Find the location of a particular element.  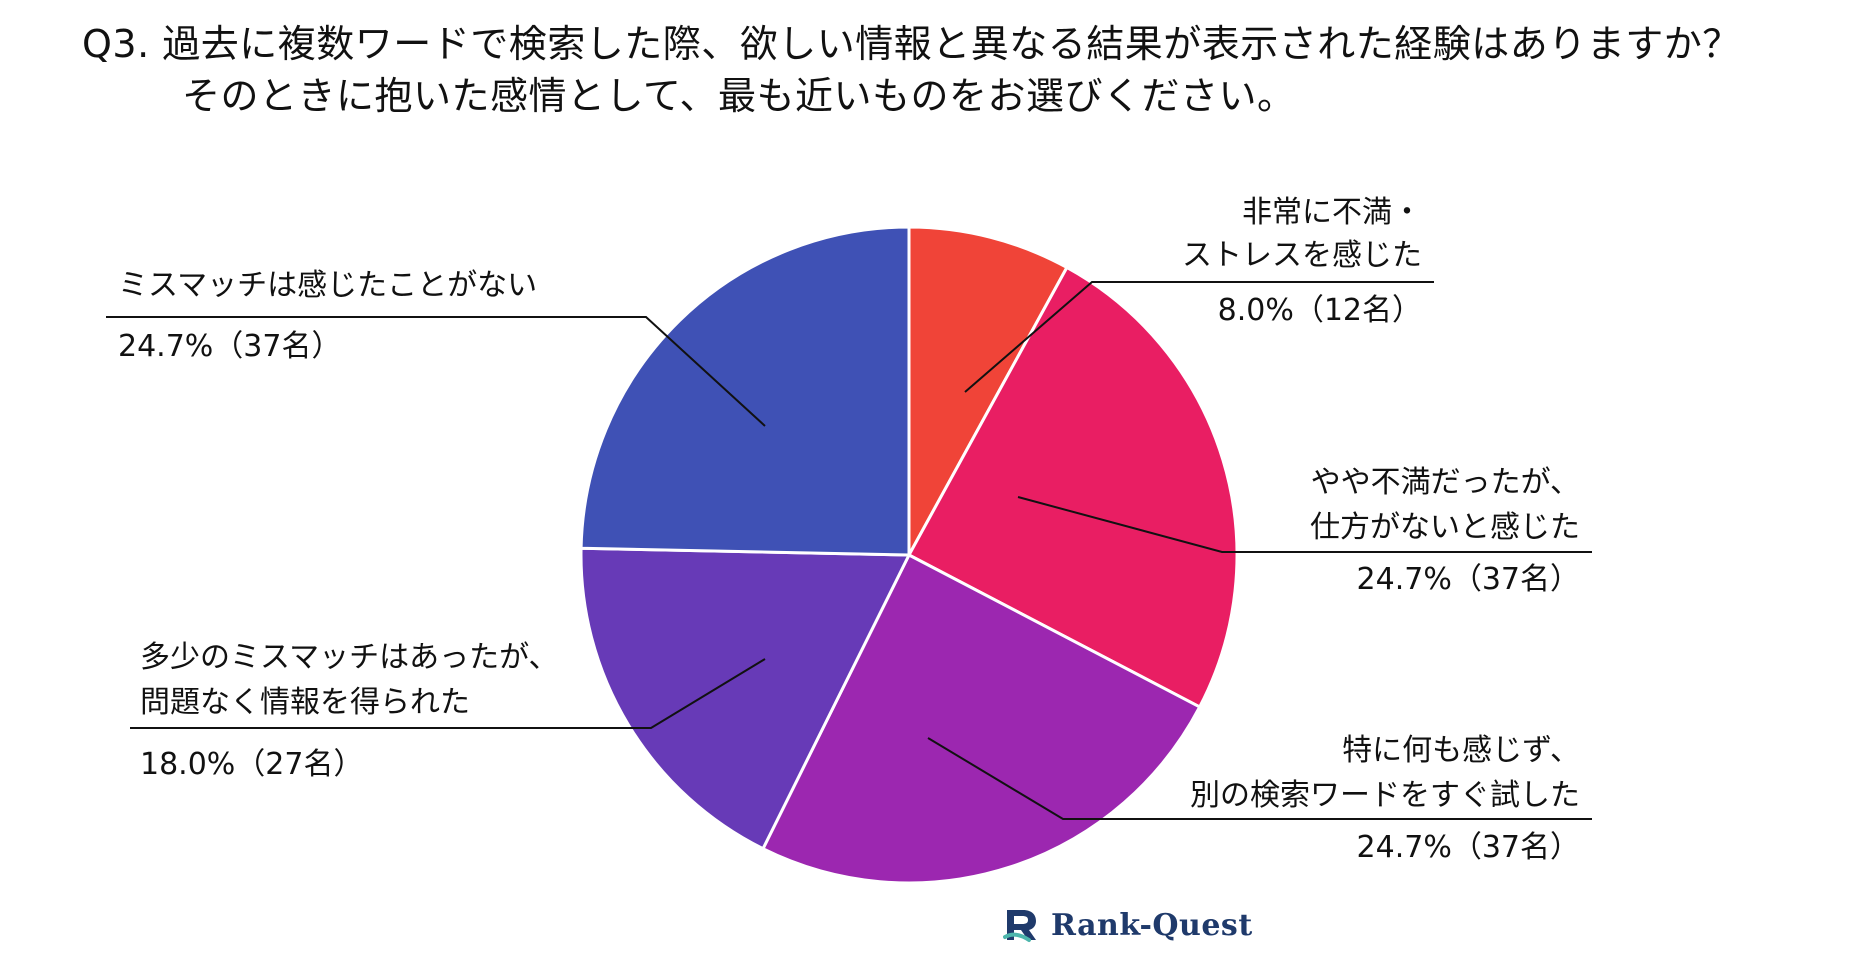

slice-label-1-value: 24.7%（37名） is located at coordinates (1468, 579).